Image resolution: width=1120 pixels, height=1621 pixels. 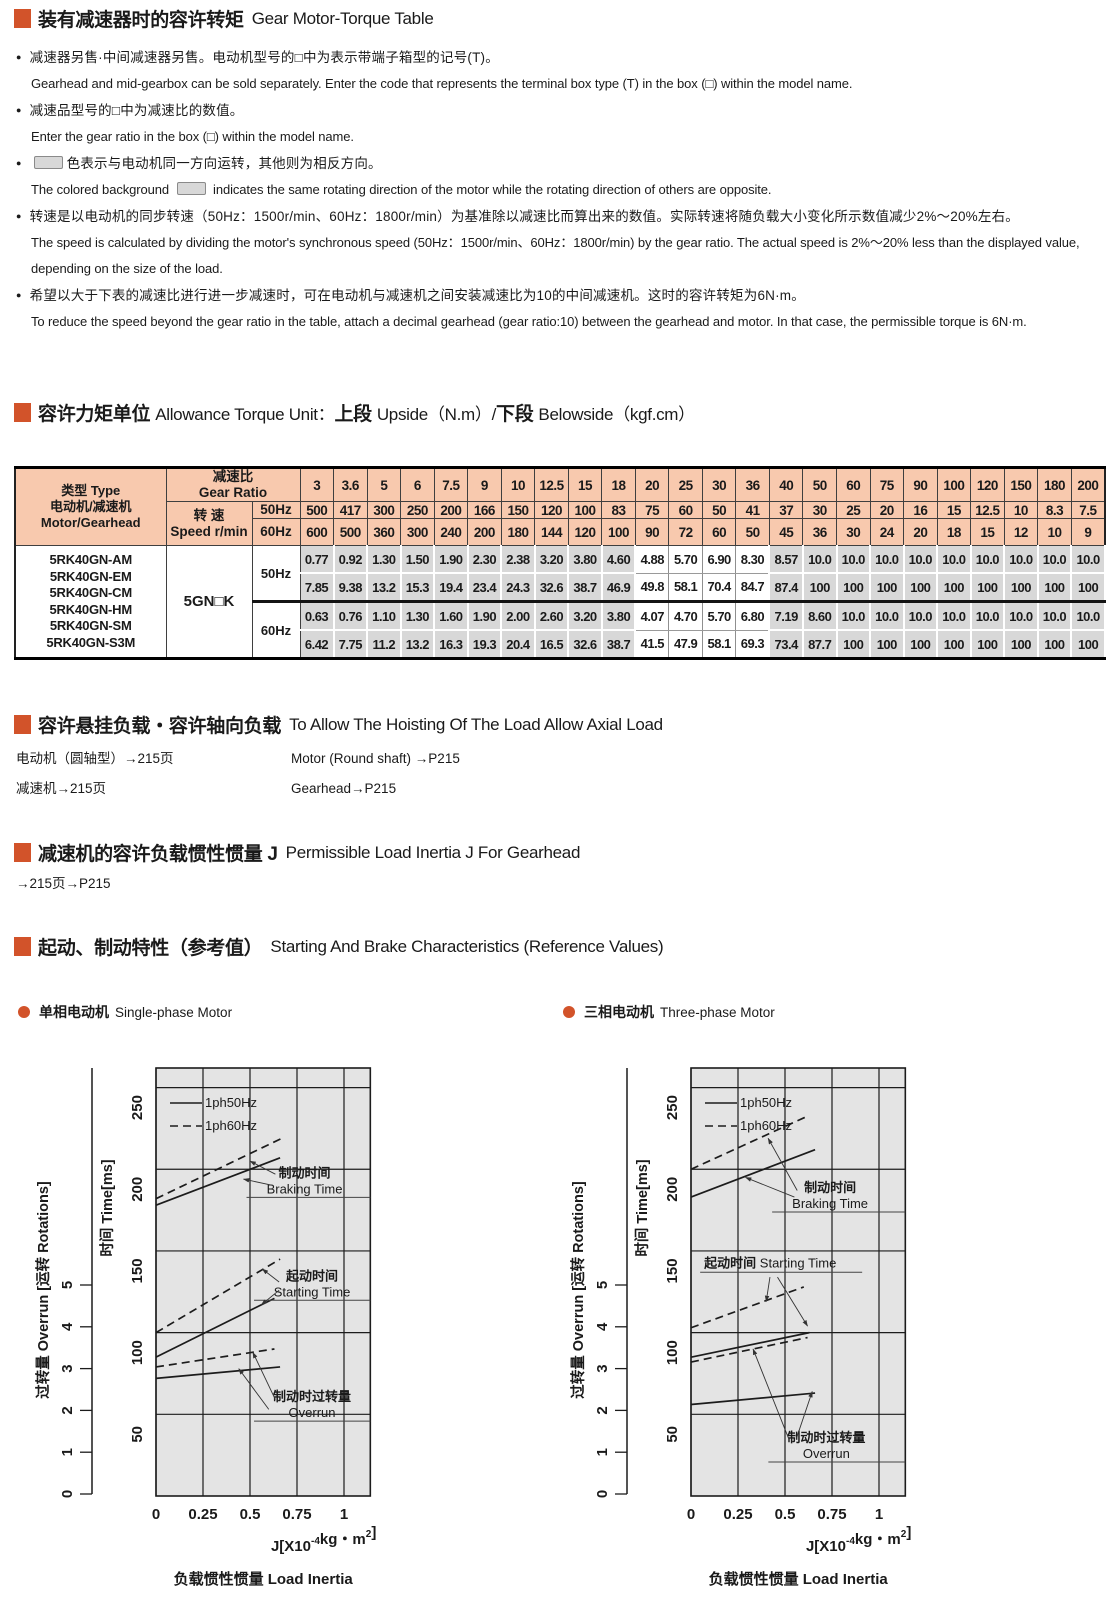 What do you see at coordinates (752, 484) in the screenshot?
I see `gear-ratio-value-cell: 36` at bounding box center [752, 484].